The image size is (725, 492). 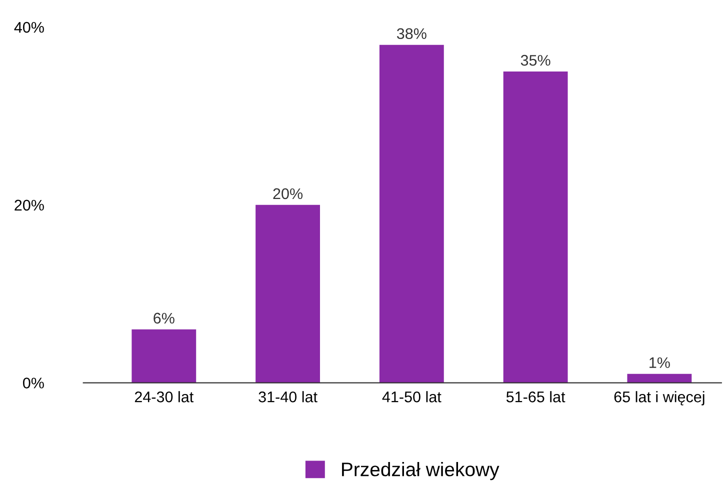 I want to click on text: 38%, so click(x=411, y=34).